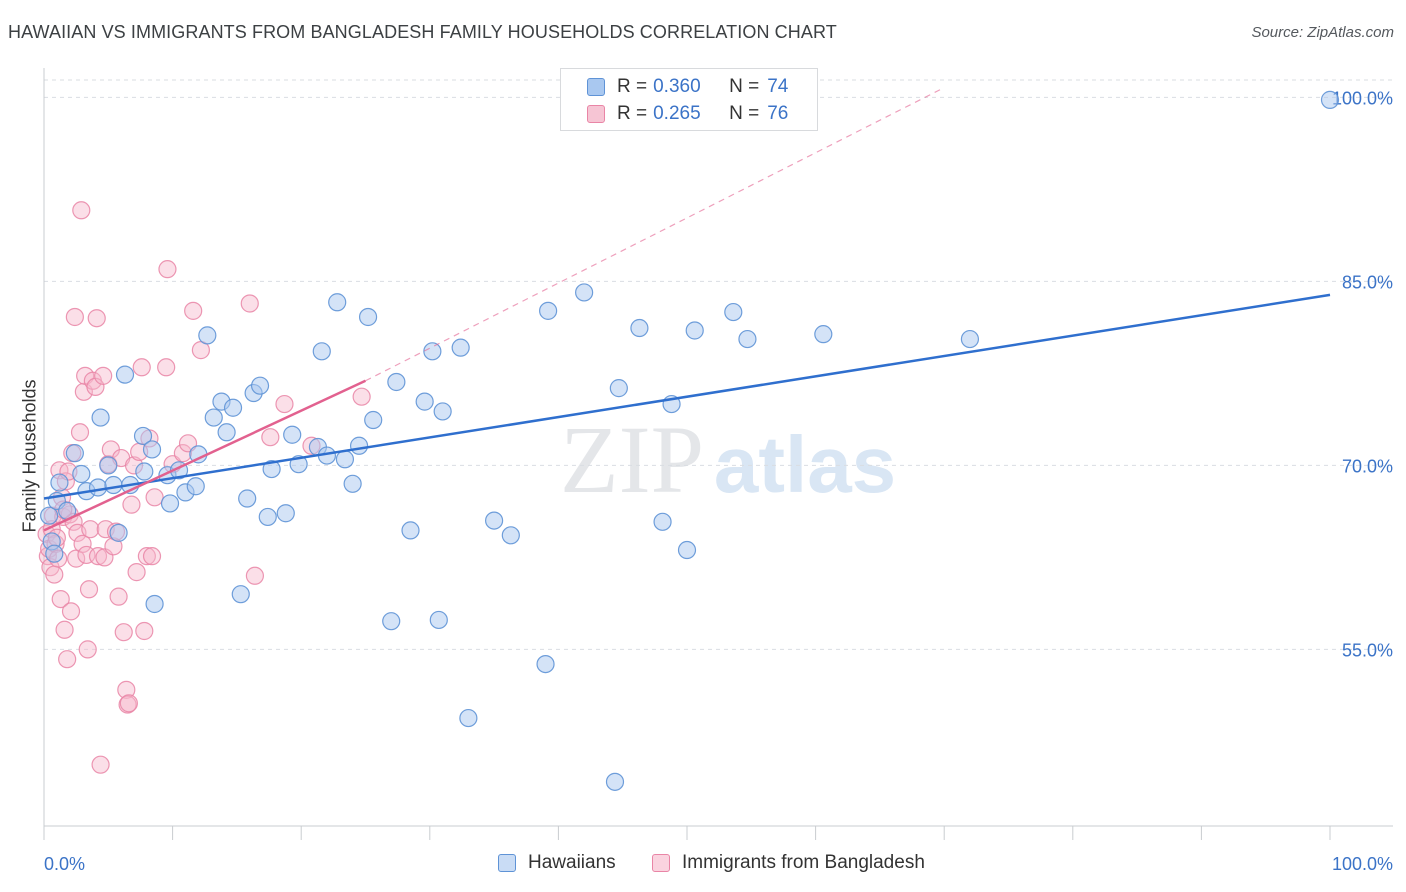 The width and height of the screenshot is (1406, 892). What do you see at coordinates (778, 113) in the screenshot?
I see `legend-n-value: 76` at bounding box center [778, 113].